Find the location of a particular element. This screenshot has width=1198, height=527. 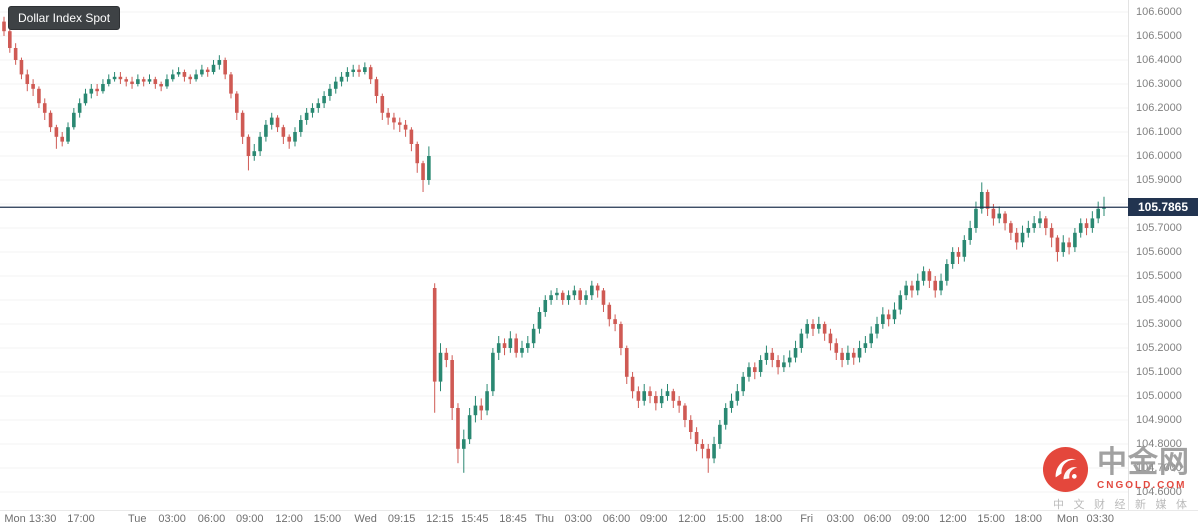

time-tick-label: 12:15 is located at coordinates (440, 519).